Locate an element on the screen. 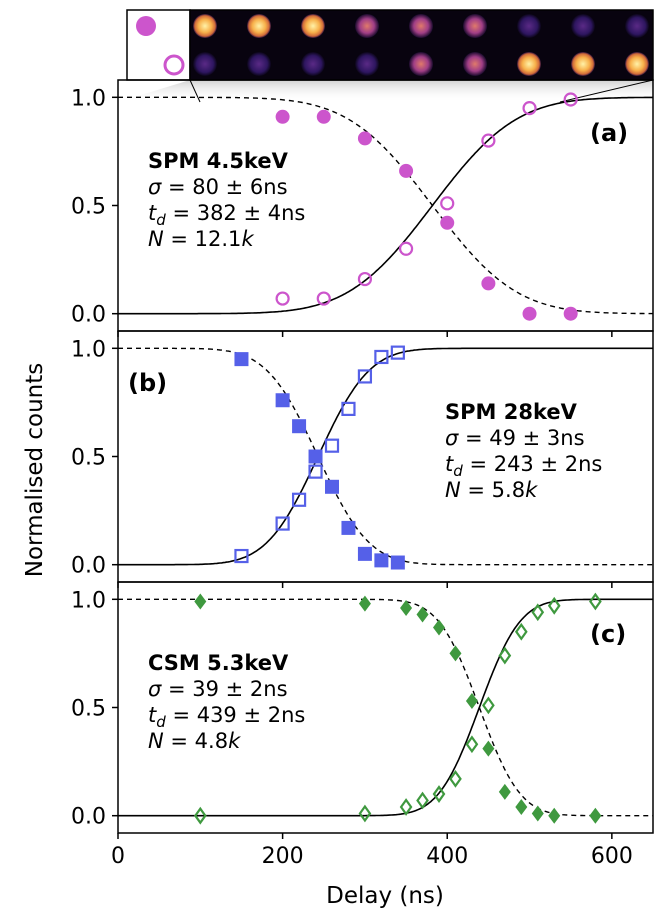  filled-circle-marker-icon is located at coordinates (146, 26).